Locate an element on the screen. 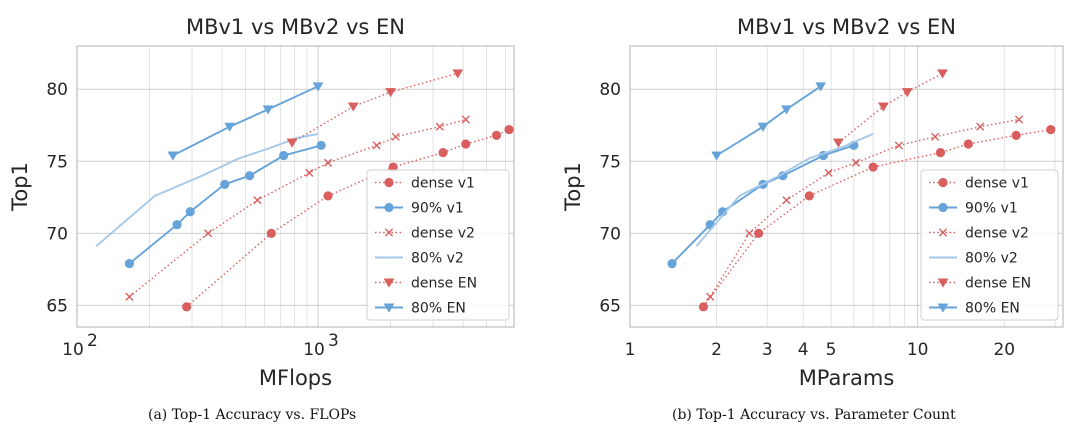 The width and height of the screenshot is (1080, 437). x-tick-label: 3 is located at coordinates (767, 350).